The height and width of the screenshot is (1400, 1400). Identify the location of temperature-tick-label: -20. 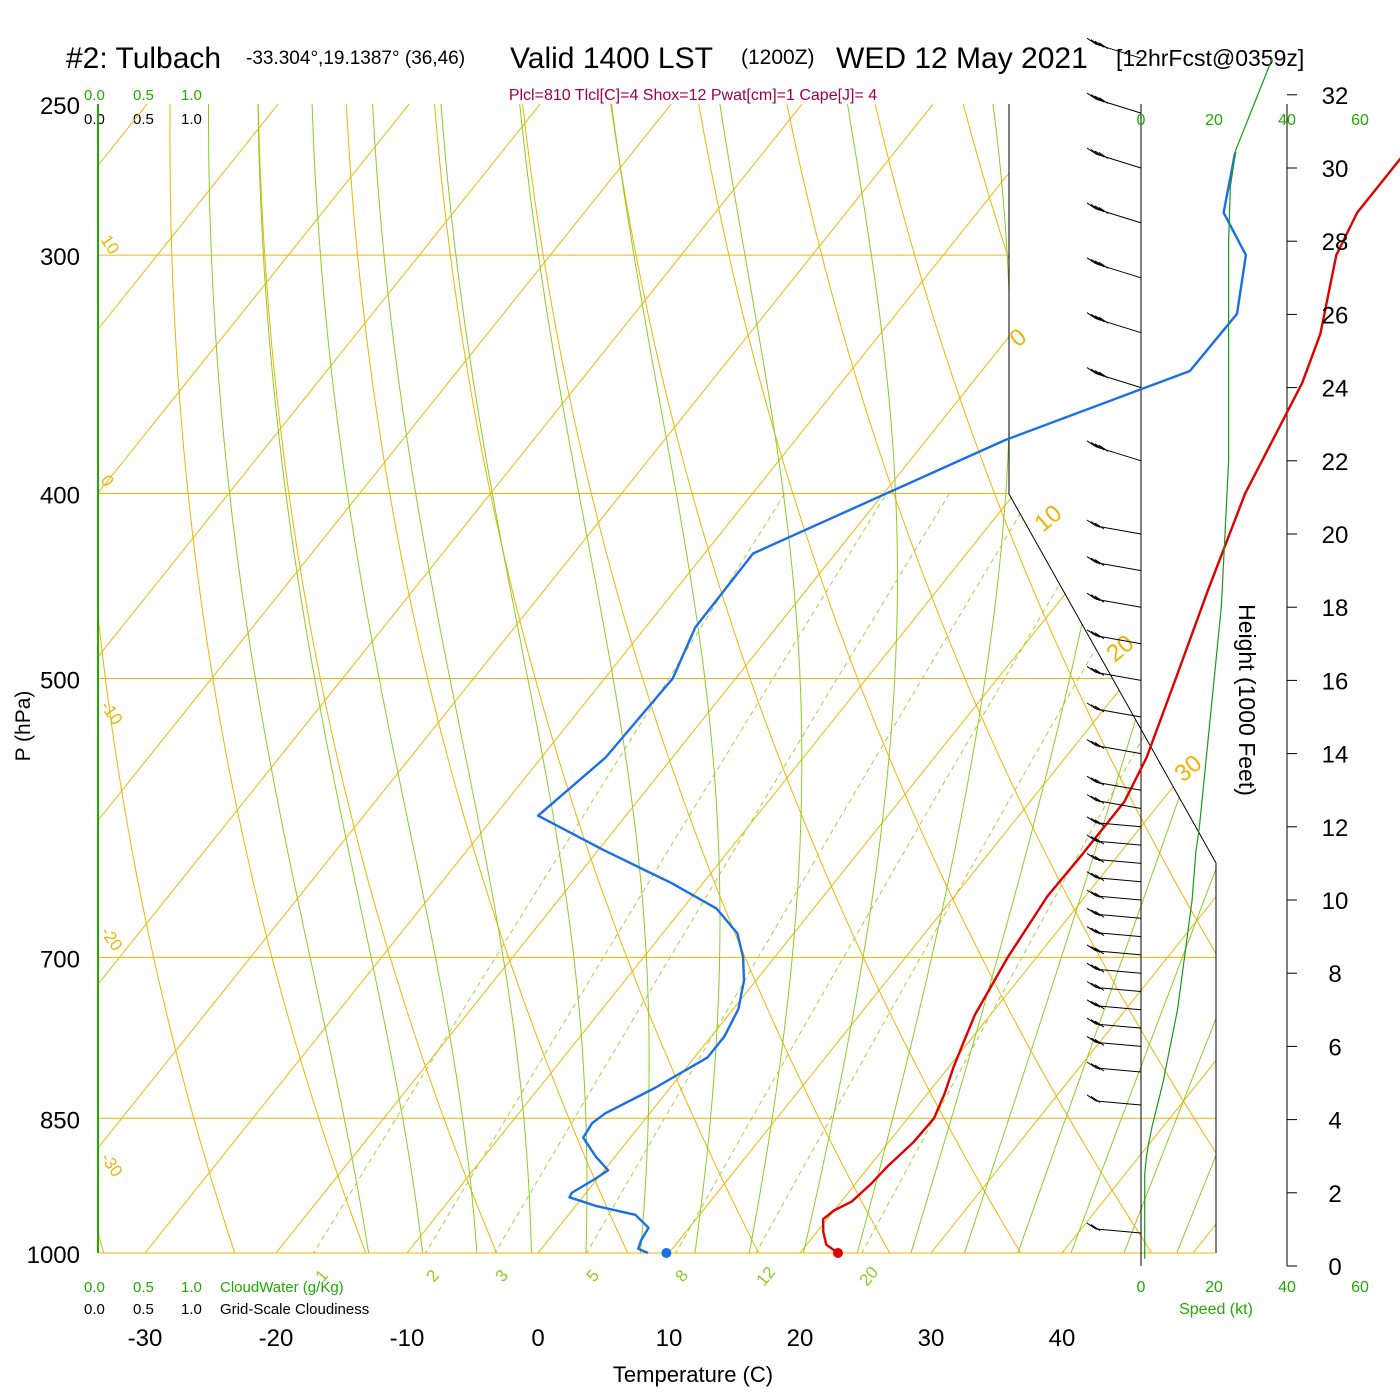
(276, 1338).